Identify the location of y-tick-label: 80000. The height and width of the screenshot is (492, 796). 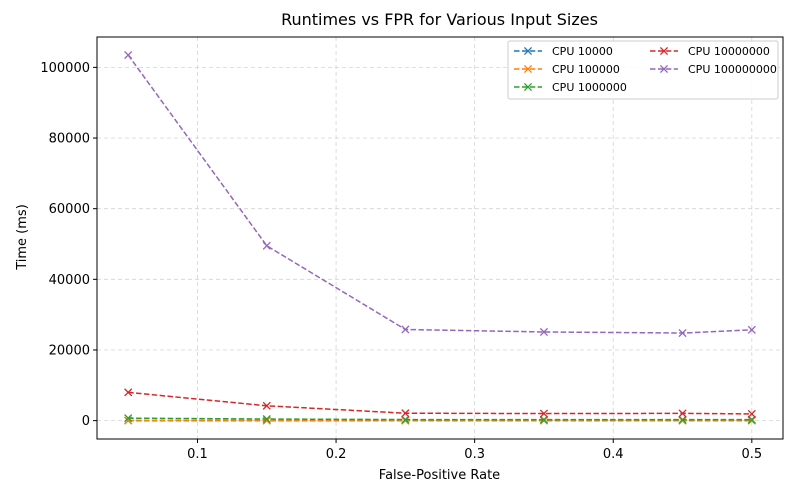
(69, 139).